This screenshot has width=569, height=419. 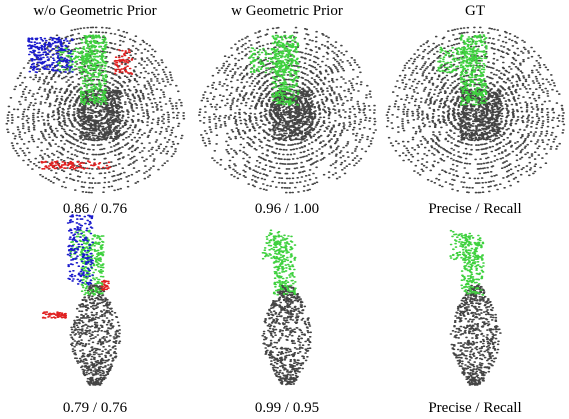 What do you see at coordinates (95, 408) in the screenshot?
I see `caption: 0.79 / 0.76` at bounding box center [95, 408].